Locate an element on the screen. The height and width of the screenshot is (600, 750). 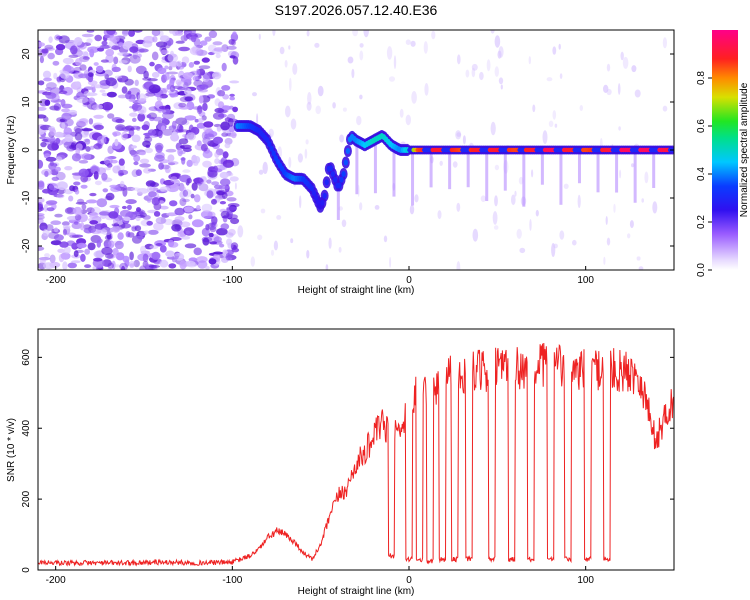
spectrogram-y-tick-label: -10 is located at coordinates (26, 197).